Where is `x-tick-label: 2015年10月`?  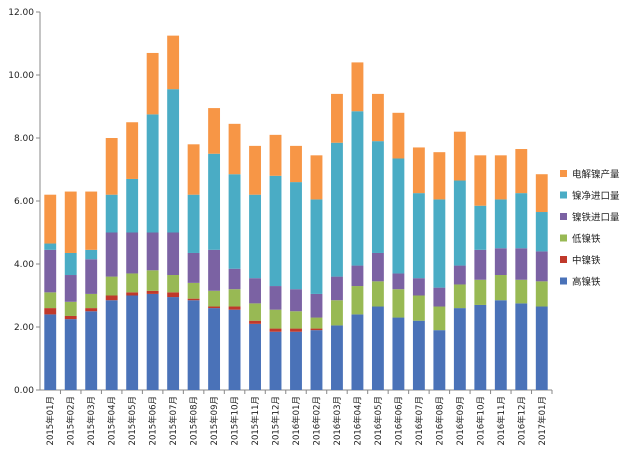
x-tick-label: 2015年10月 is located at coordinates (235, 420).